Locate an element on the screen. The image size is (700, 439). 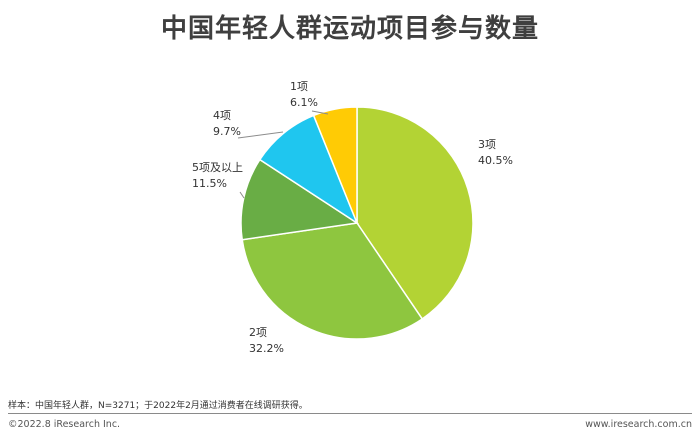
slice-name-label: 3项 is located at coordinates (487, 144).